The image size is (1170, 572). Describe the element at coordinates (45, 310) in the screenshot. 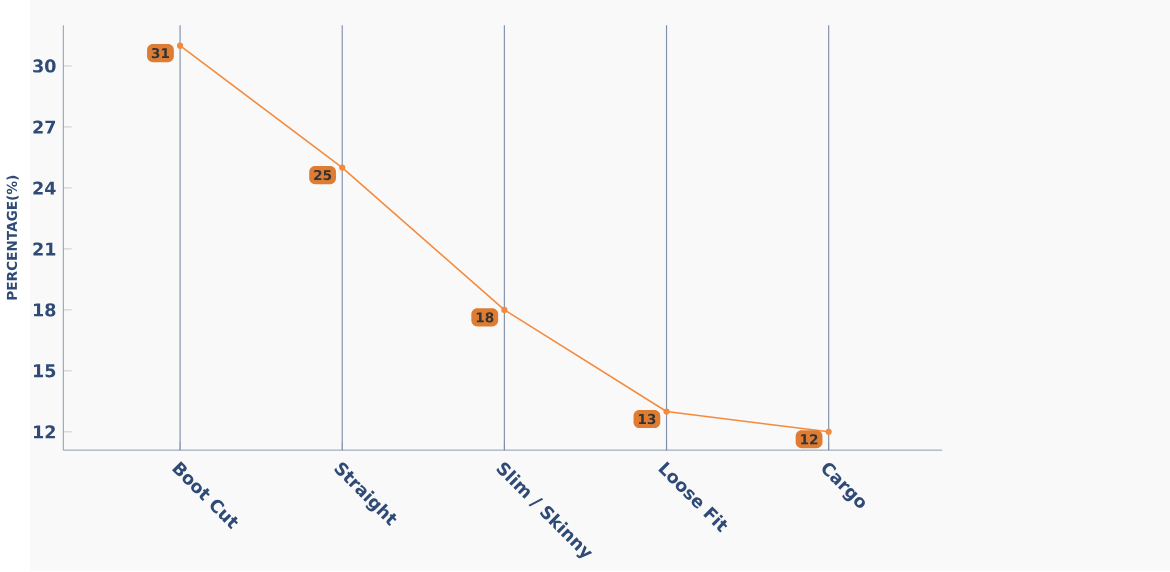

I see `y-tick-label: 18` at that location.